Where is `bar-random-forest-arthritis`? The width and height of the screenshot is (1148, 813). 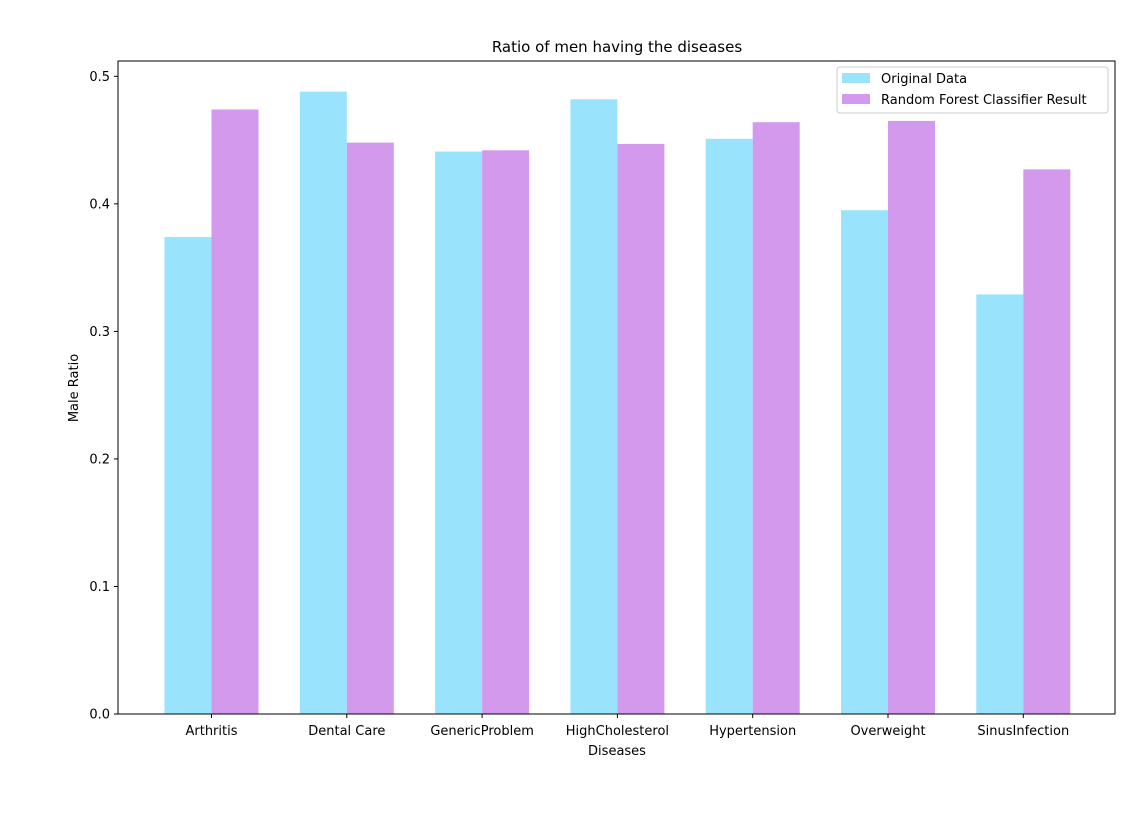 bar-random-forest-arthritis is located at coordinates (235, 411).